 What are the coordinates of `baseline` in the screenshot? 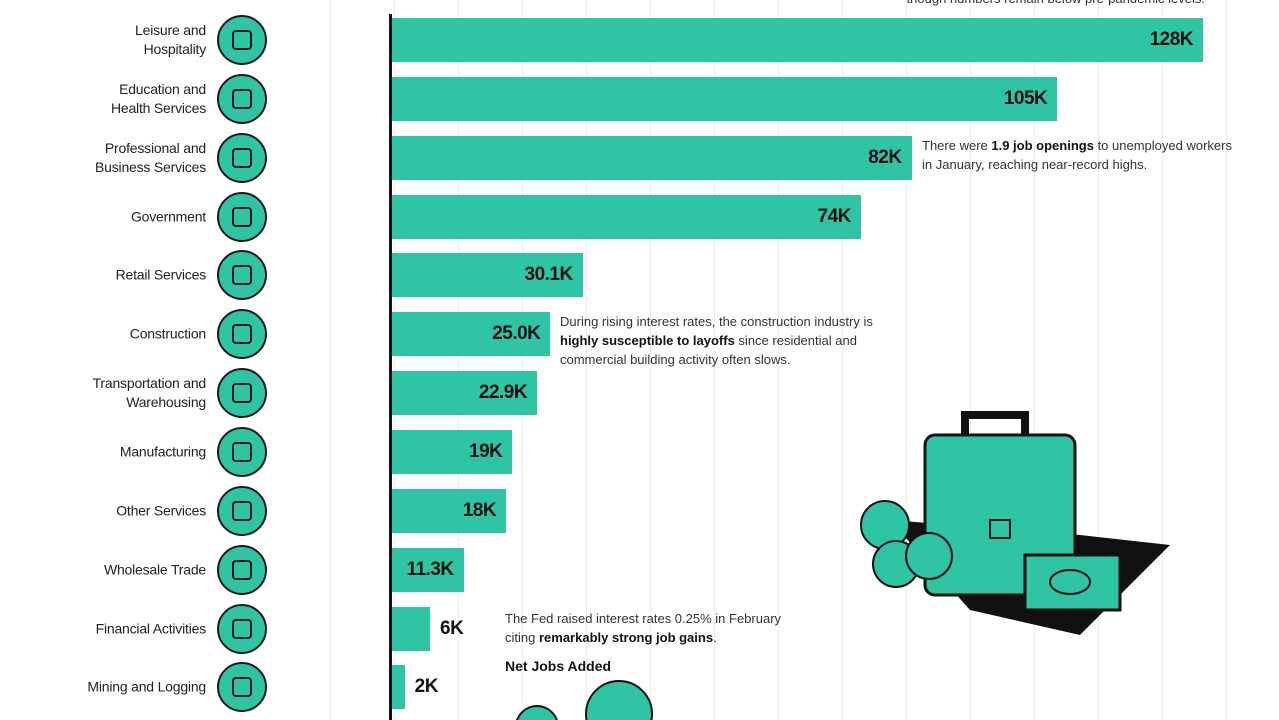 It's located at (390, 367).